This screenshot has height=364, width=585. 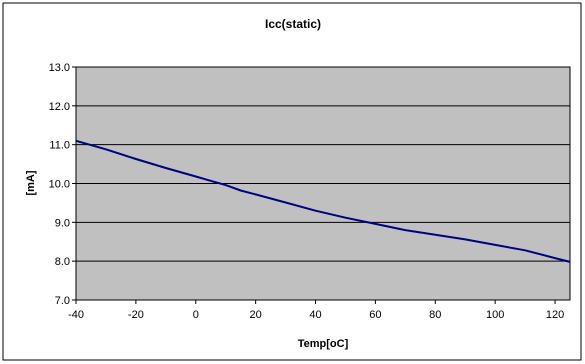 What do you see at coordinates (59, 107) in the screenshot?
I see `y-tick-label: 12.0` at bounding box center [59, 107].